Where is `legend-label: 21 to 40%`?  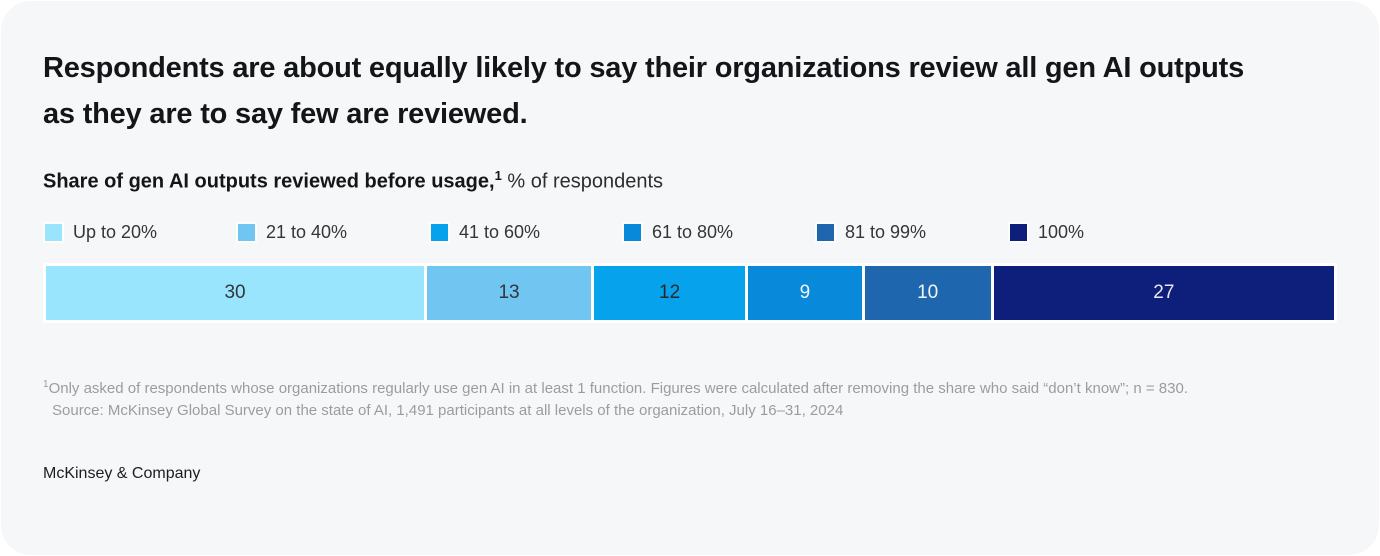 legend-label: 21 to 40% is located at coordinates (307, 231).